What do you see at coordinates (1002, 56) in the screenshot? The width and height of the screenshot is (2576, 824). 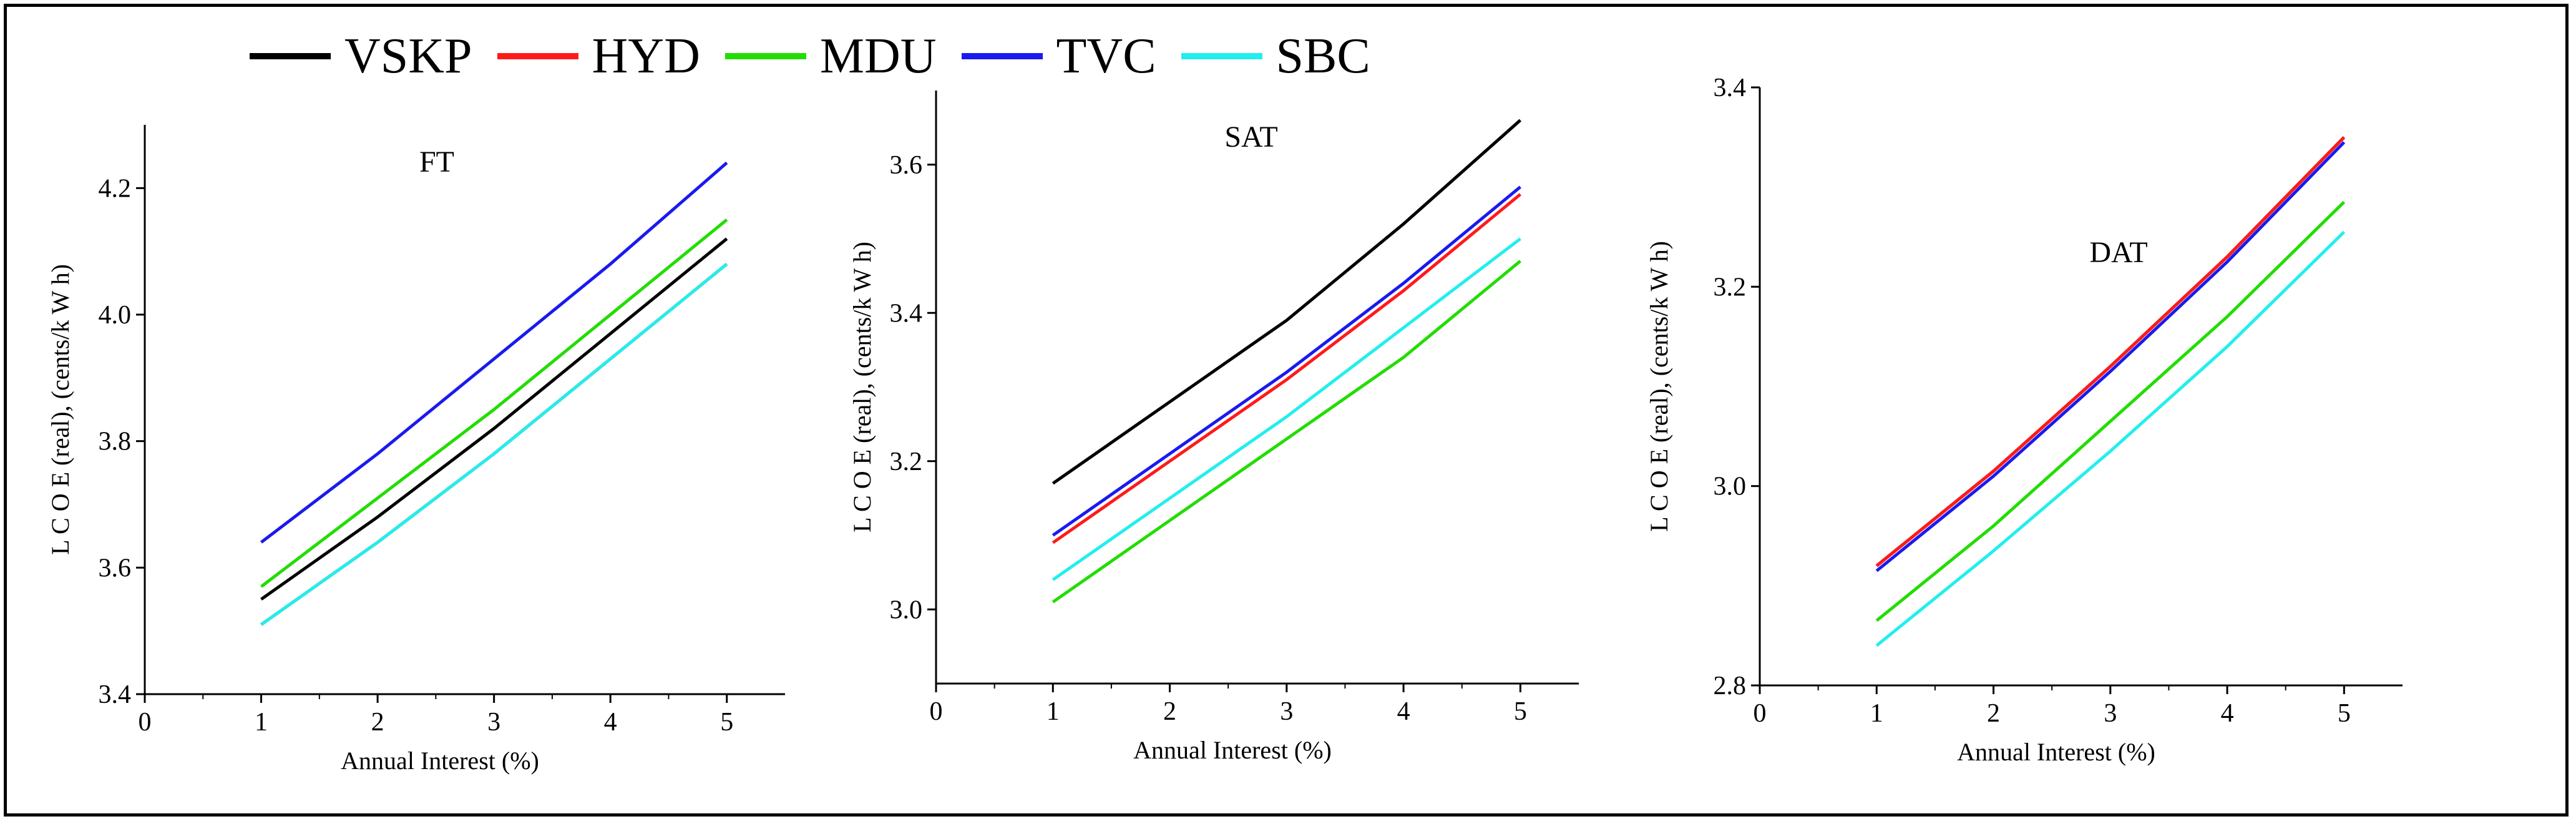 I see `legend-swatch-tvc` at bounding box center [1002, 56].